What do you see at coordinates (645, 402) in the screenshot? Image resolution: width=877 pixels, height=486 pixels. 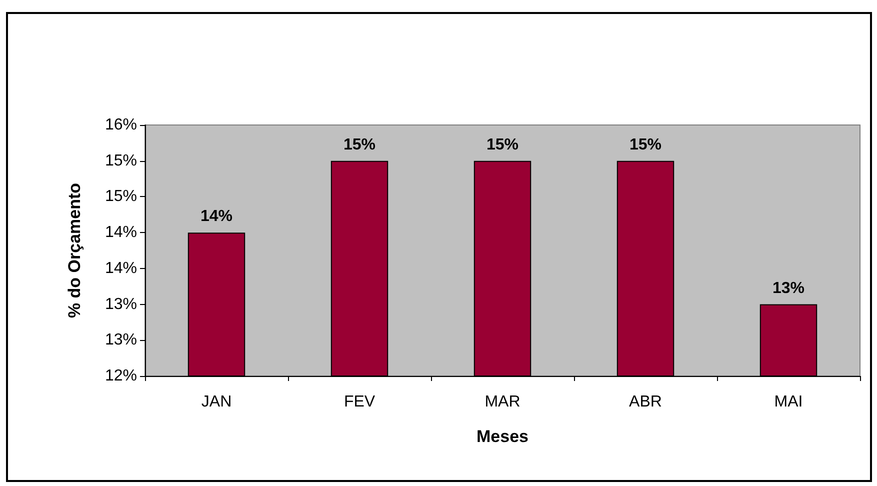 I see `x-tick-label: ABR` at bounding box center [645, 402].